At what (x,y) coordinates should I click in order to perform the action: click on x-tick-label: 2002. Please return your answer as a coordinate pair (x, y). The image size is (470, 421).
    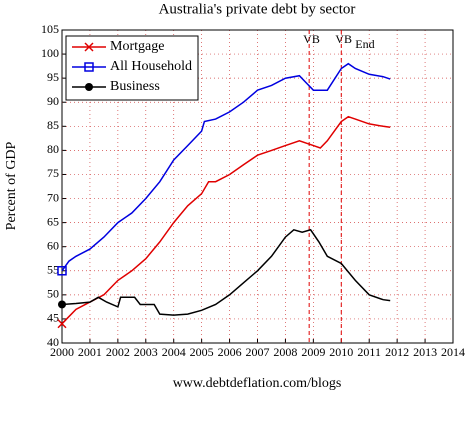
    Looking at the image, I should click on (118, 352).